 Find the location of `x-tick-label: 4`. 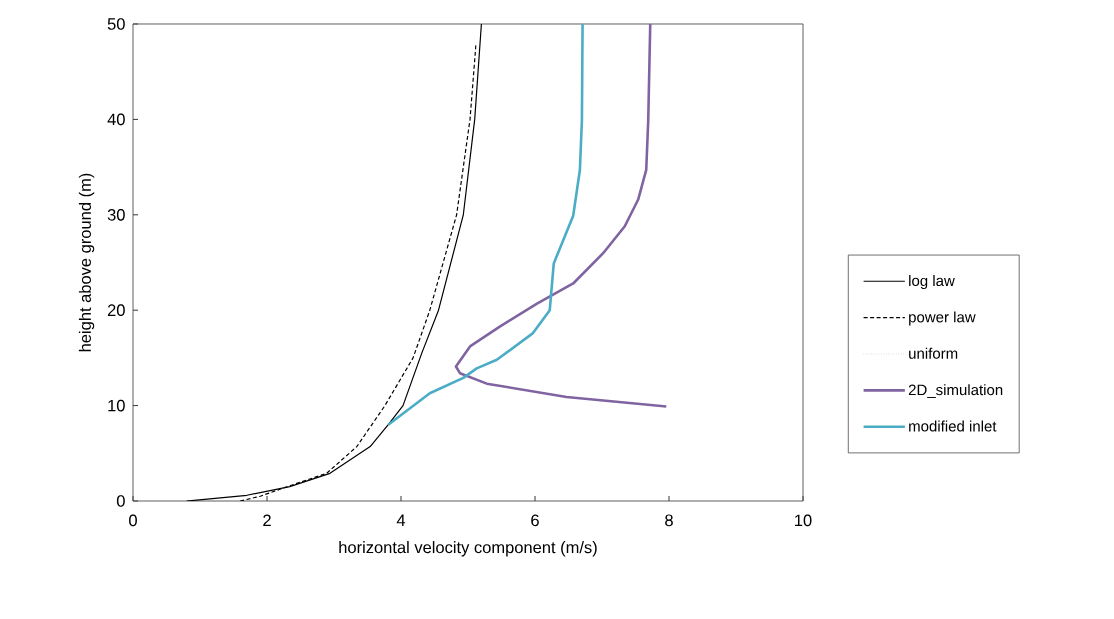

x-tick-label: 4 is located at coordinates (401, 520).